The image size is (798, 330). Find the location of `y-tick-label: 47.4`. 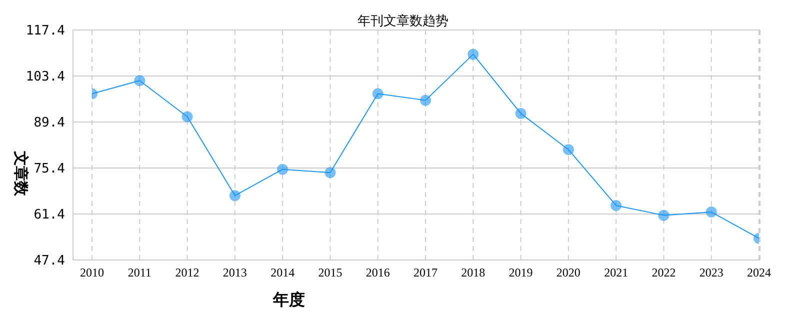

y-tick-label: 47.4 is located at coordinates (50, 261).